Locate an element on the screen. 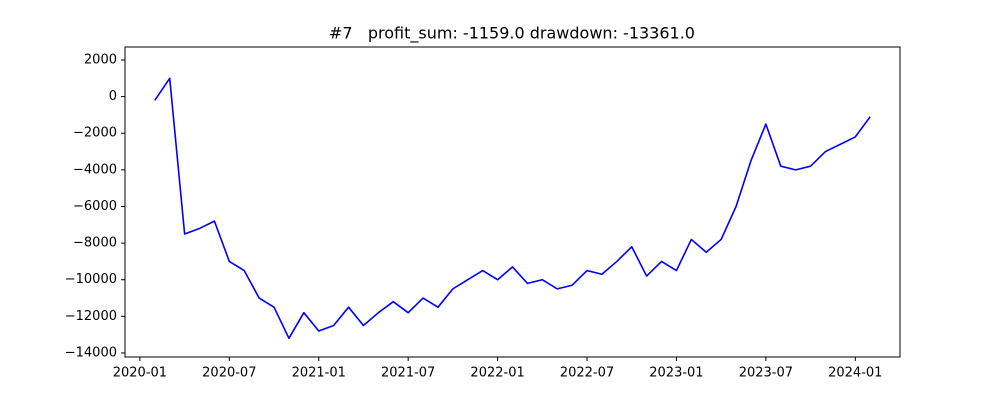  x-tick-label: 2021-01 is located at coordinates (319, 373).